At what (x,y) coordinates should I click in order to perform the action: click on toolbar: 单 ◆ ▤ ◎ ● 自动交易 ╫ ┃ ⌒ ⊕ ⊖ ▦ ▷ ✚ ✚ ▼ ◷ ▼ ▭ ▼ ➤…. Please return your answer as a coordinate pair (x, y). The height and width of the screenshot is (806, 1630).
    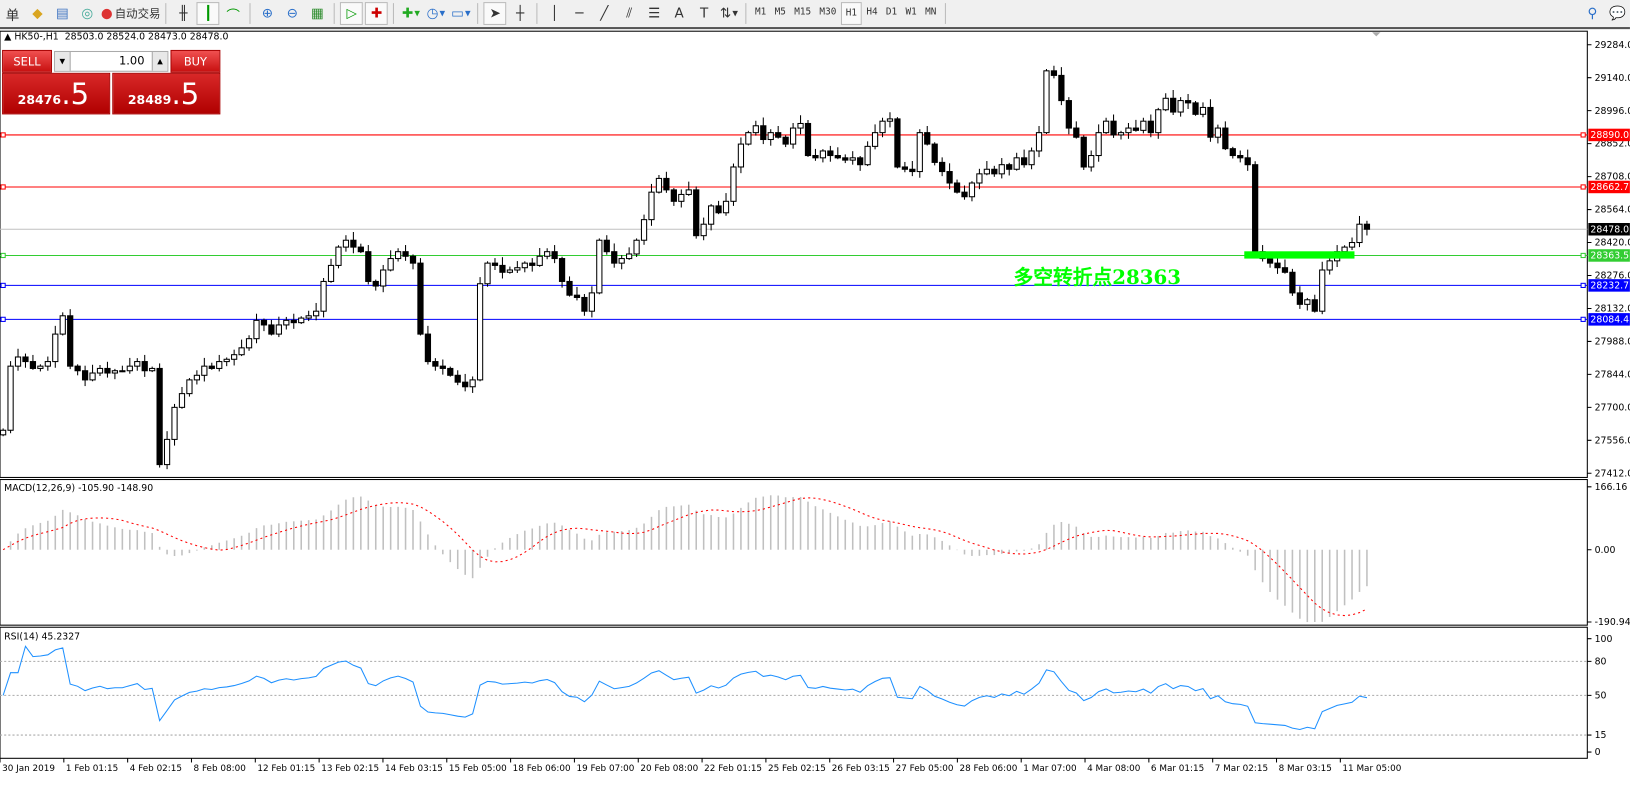
    Looking at the image, I should click on (815, 15).